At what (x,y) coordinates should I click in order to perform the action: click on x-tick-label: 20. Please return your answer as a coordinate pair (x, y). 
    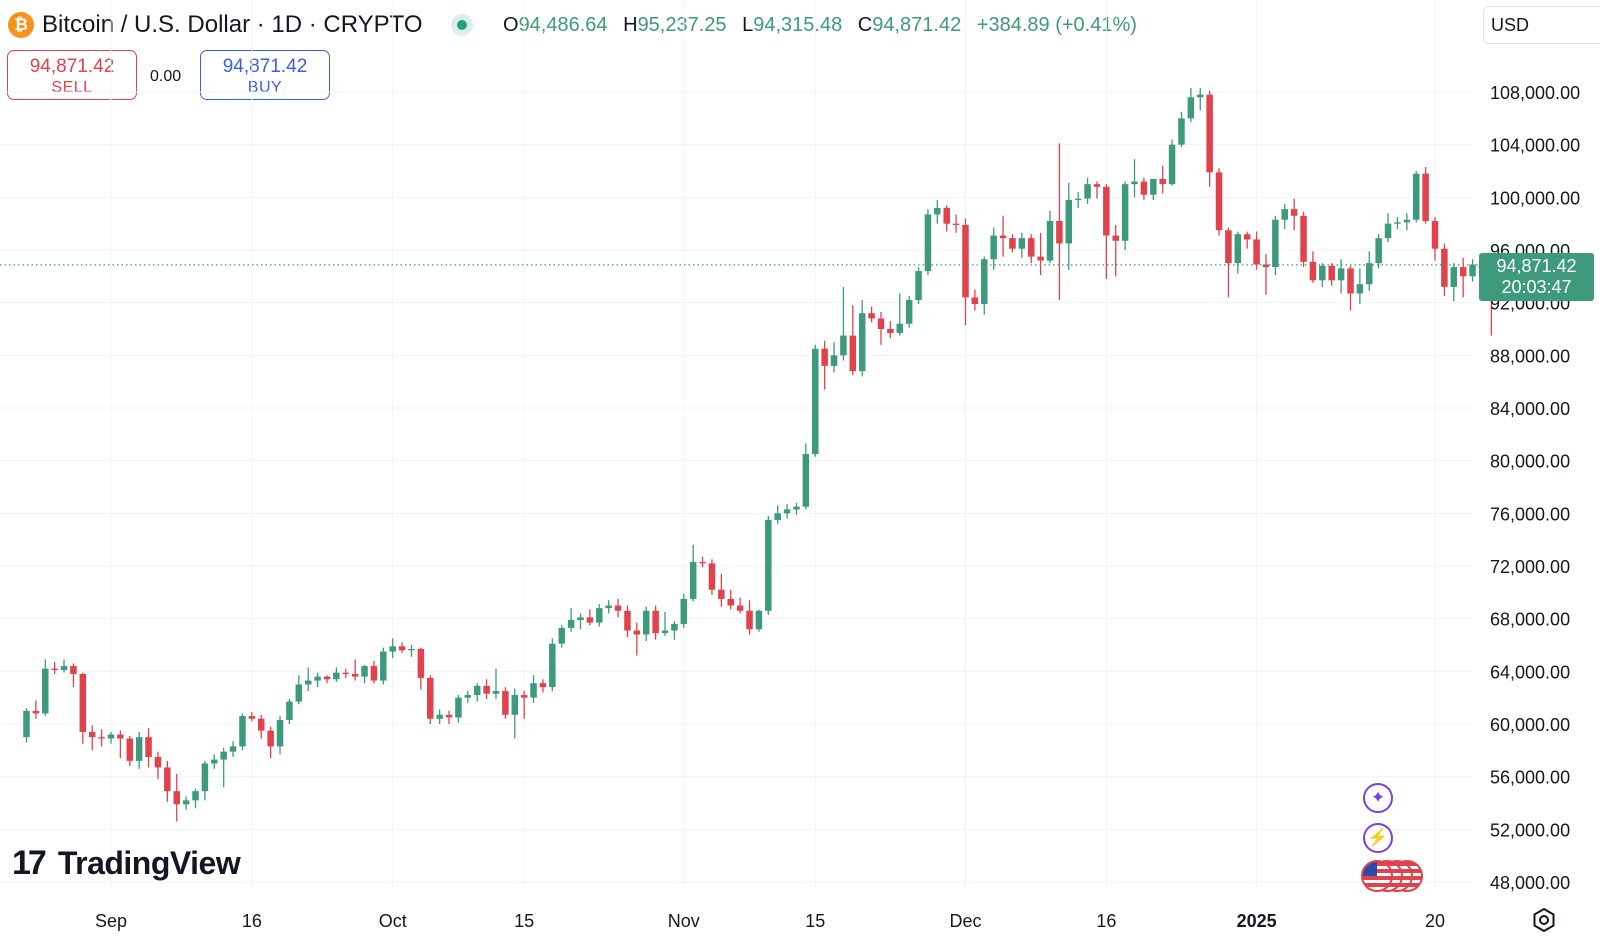
    Looking at the image, I should click on (1435, 921).